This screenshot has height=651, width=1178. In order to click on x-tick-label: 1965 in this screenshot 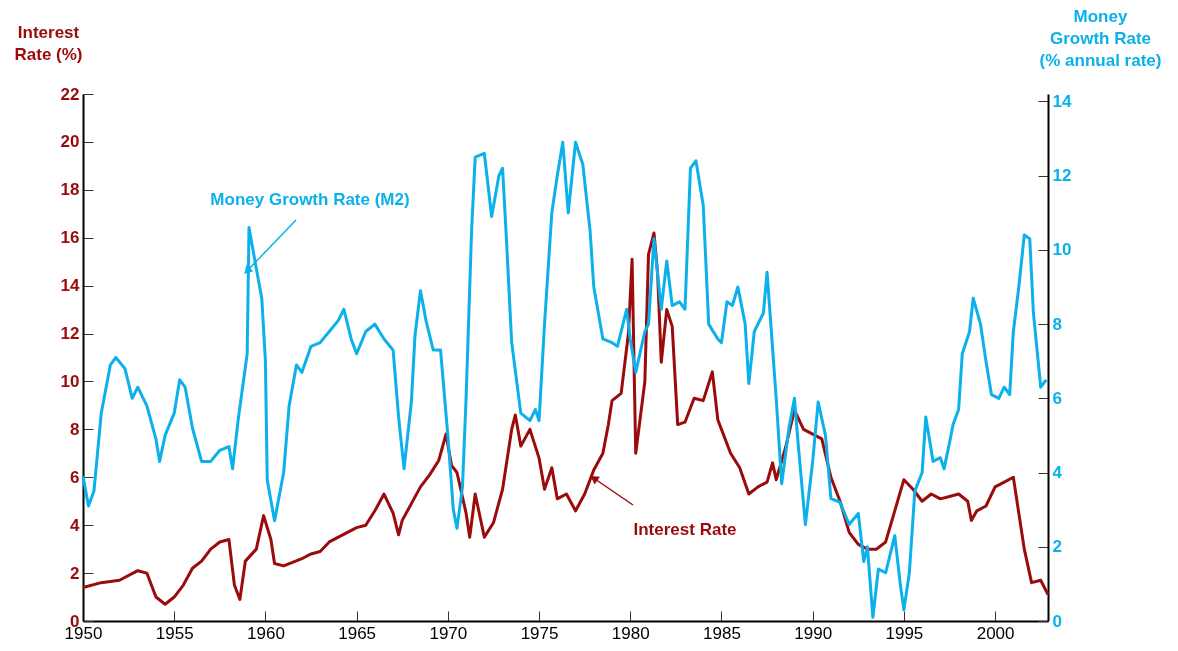, I will do `click(357, 633)`.